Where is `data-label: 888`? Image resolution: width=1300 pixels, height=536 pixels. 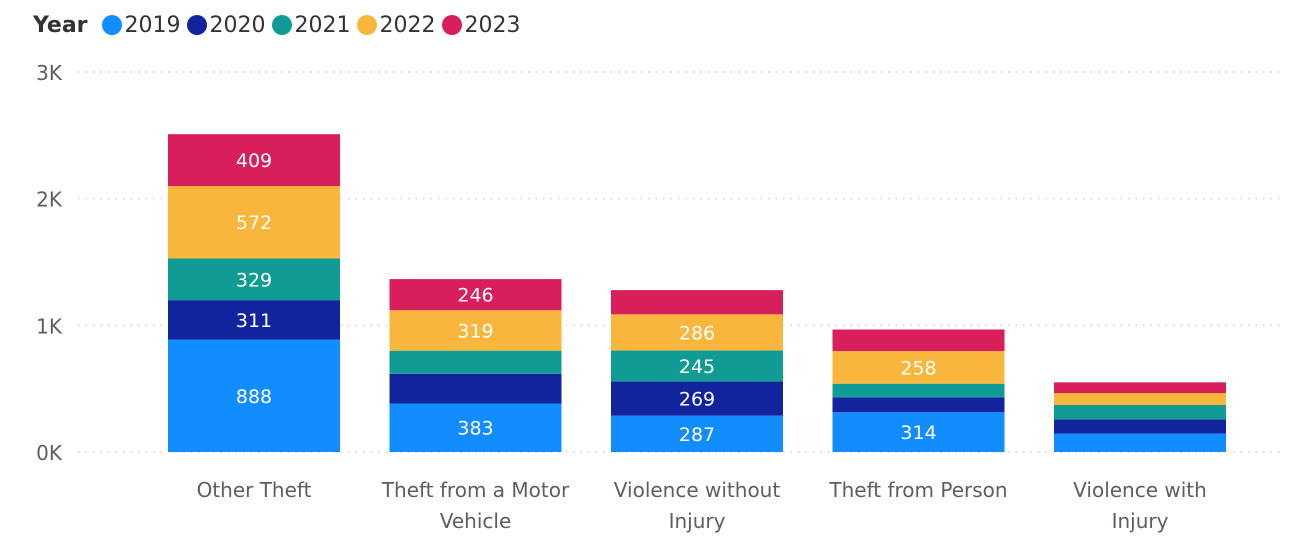 data-label: 888 is located at coordinates (254, 397).